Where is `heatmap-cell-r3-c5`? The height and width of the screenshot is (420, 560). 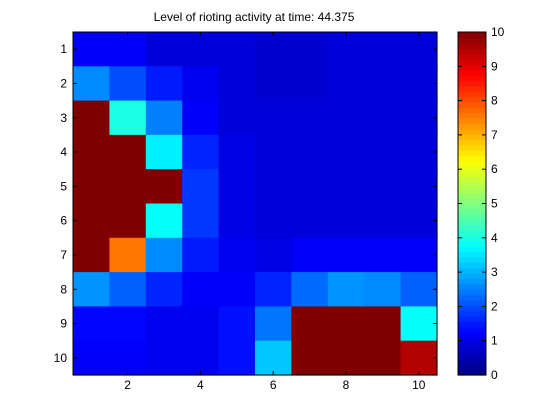
heatmap-cell-r3-c5 is located at coordinates (237, 118).